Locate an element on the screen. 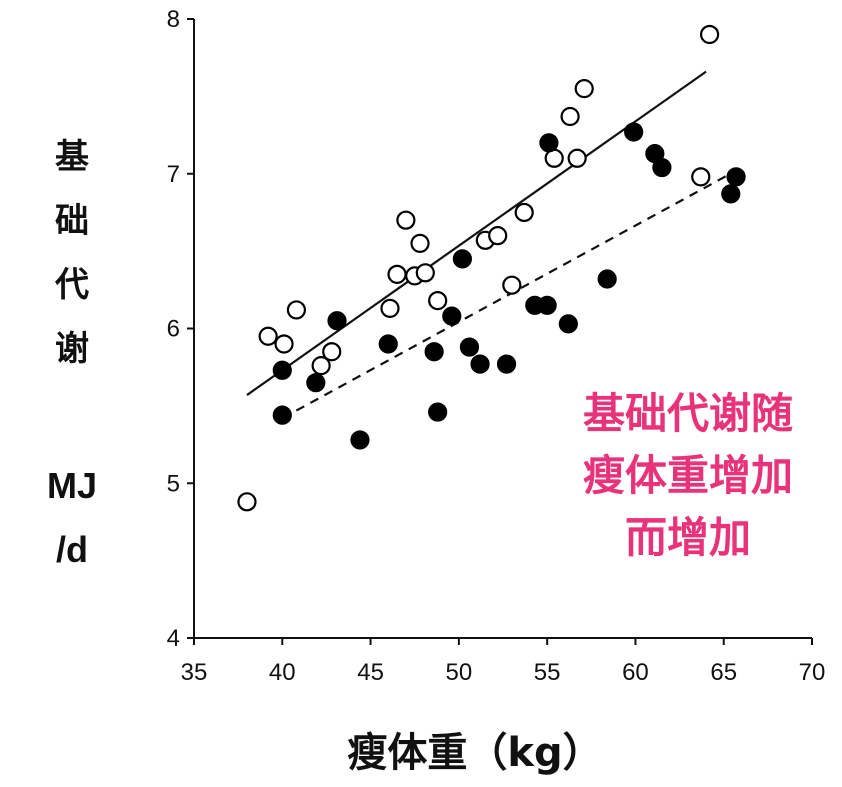 The height and width of the screenshot is (787, 842). y-label-char: 代 is located at coordinates (71, 285).